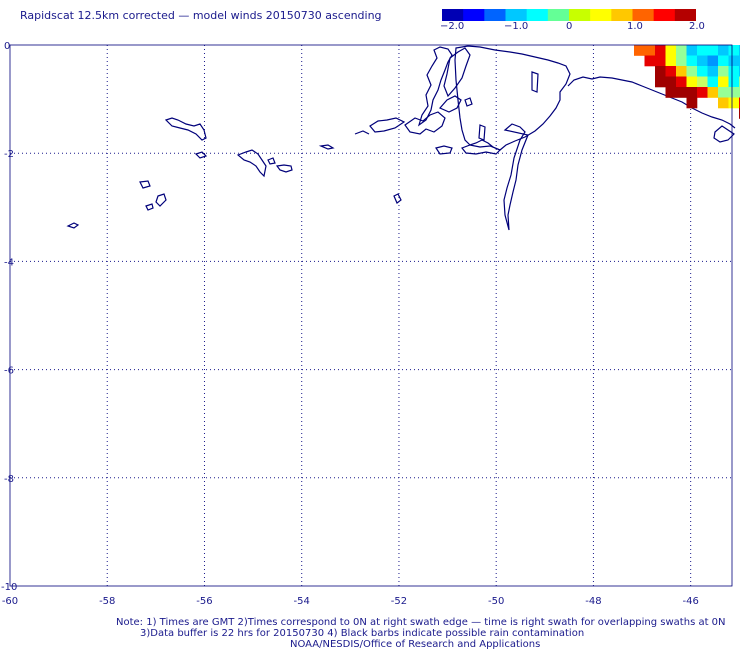 The image size is (740, 650). I want to click on x-tick-label: -50, so click(496, 601).